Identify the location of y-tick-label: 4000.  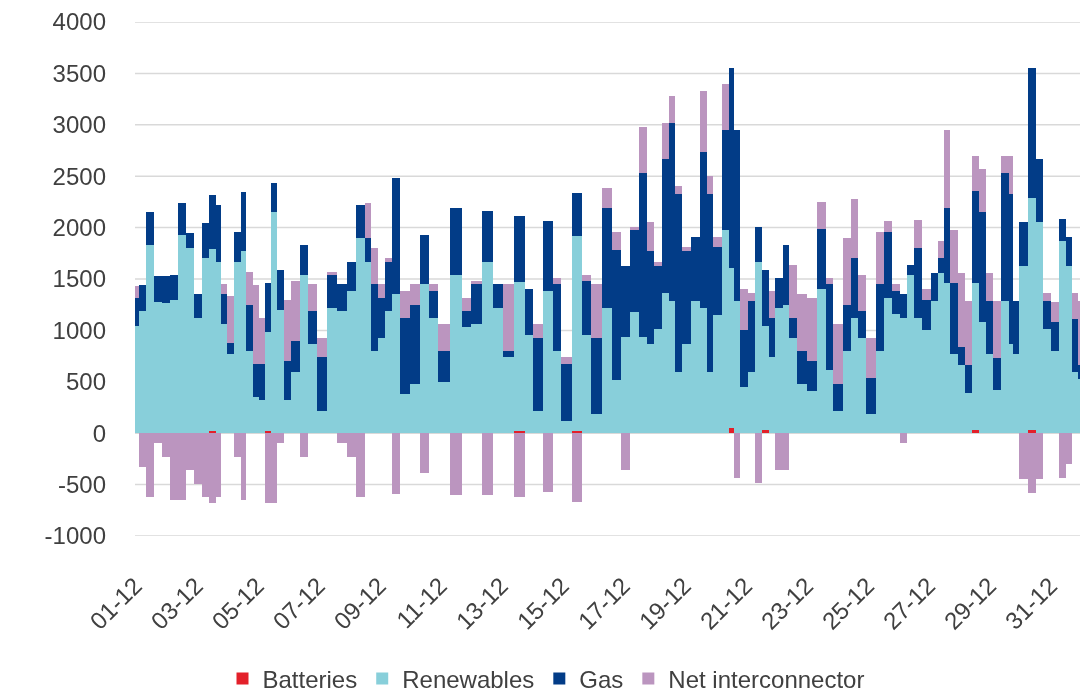
(79, 22).